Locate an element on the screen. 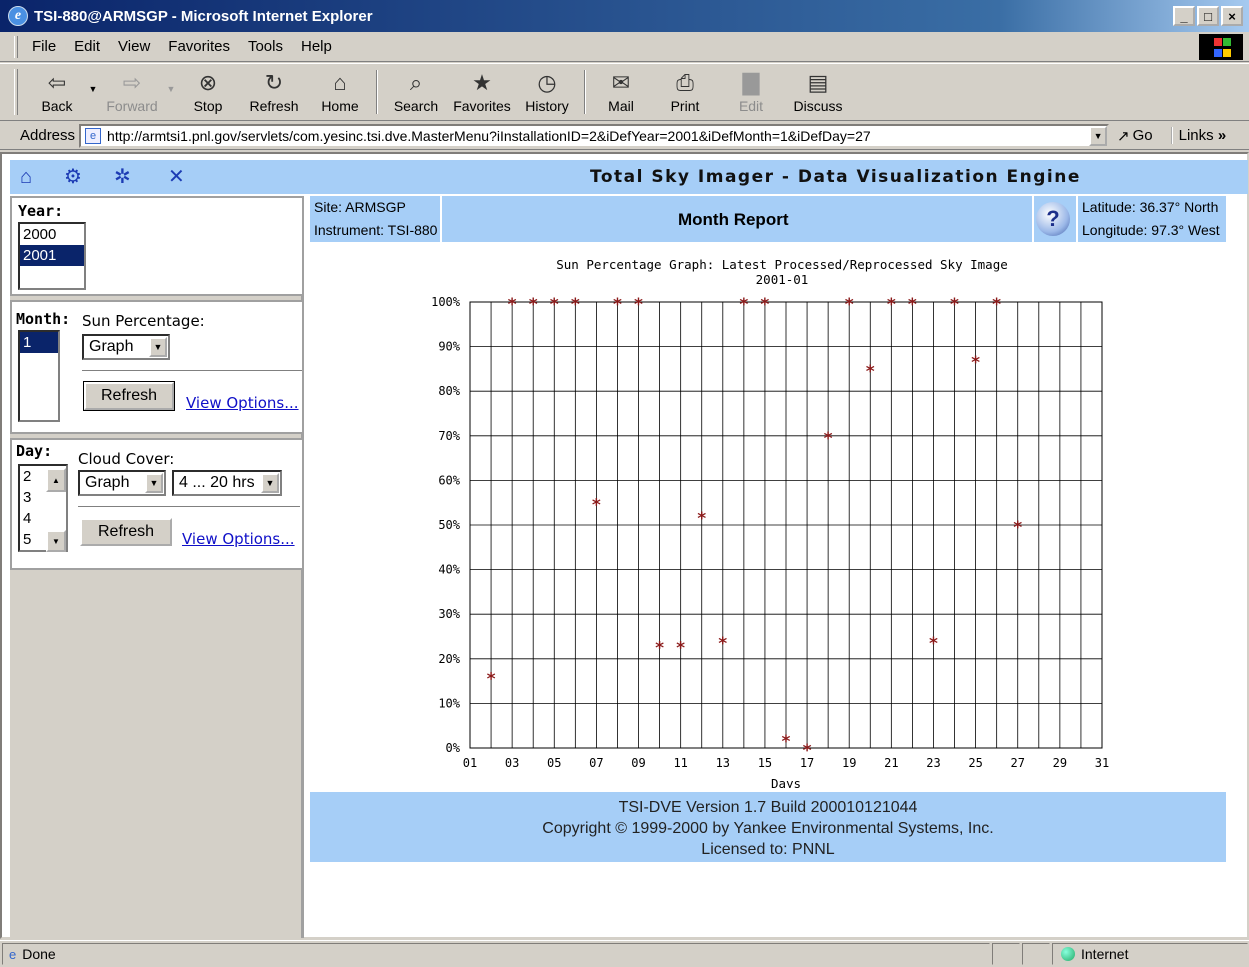 This screenshot has width=1249, height=967. month-label: Month: is located at coordinates (43, 319).